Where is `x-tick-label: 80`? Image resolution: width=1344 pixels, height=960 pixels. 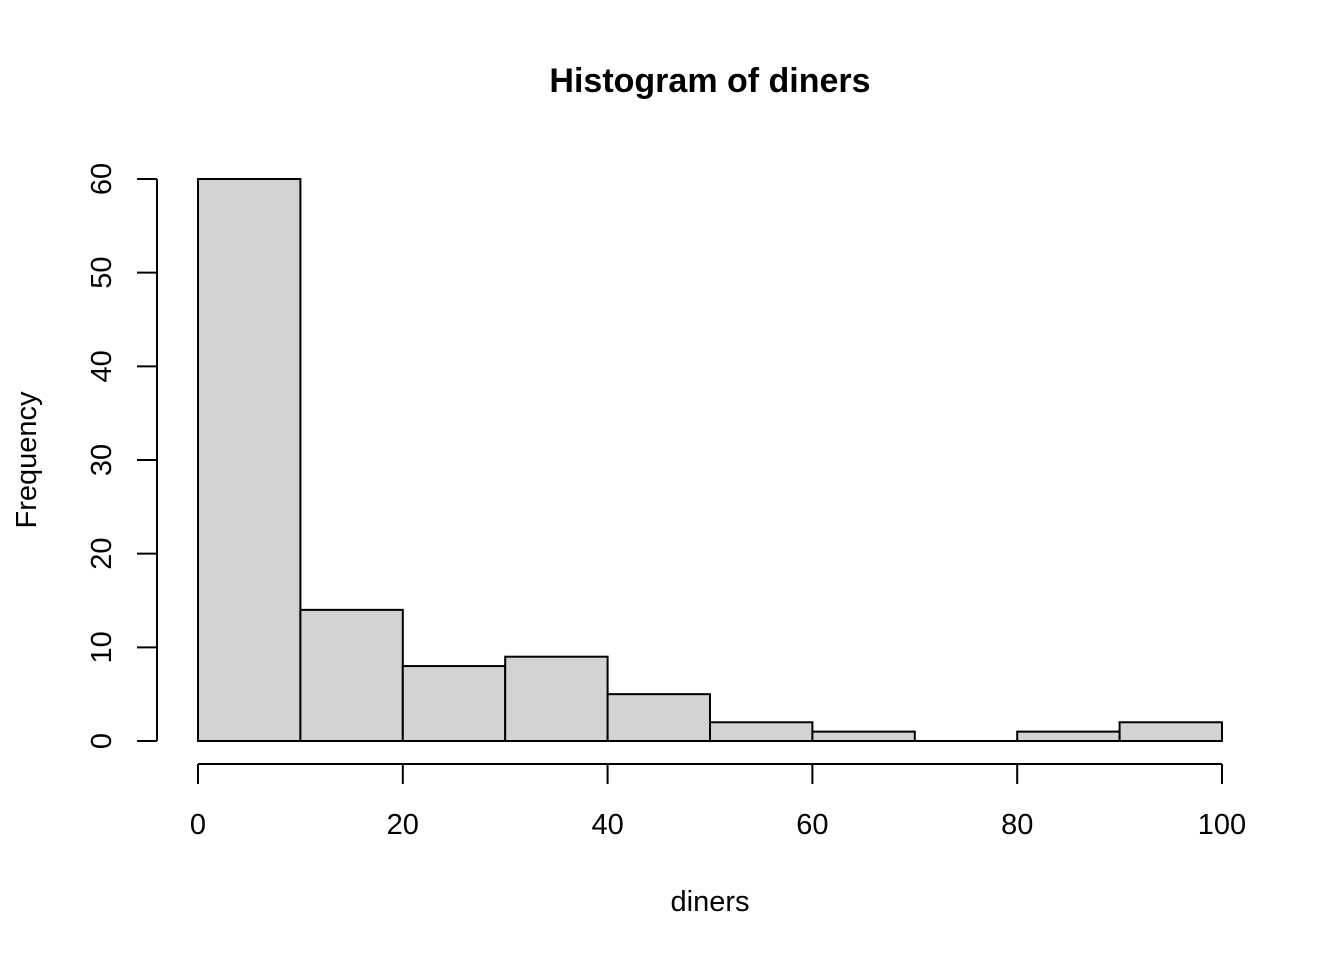 x-tick-label: 80 is located at coordinates (1017, 825).